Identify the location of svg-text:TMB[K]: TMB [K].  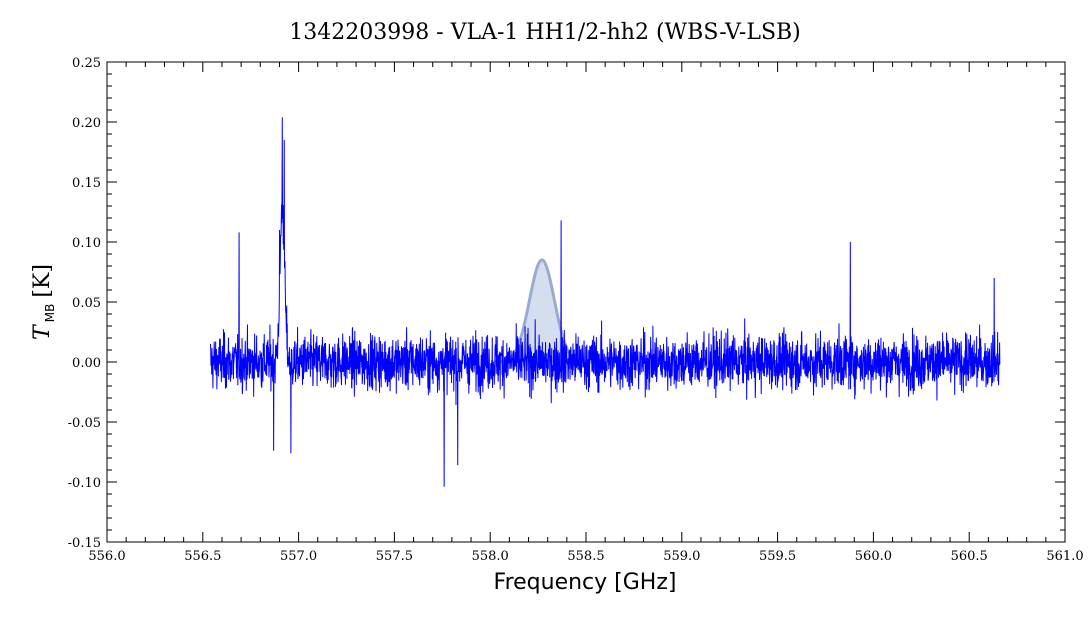
(43, 302).